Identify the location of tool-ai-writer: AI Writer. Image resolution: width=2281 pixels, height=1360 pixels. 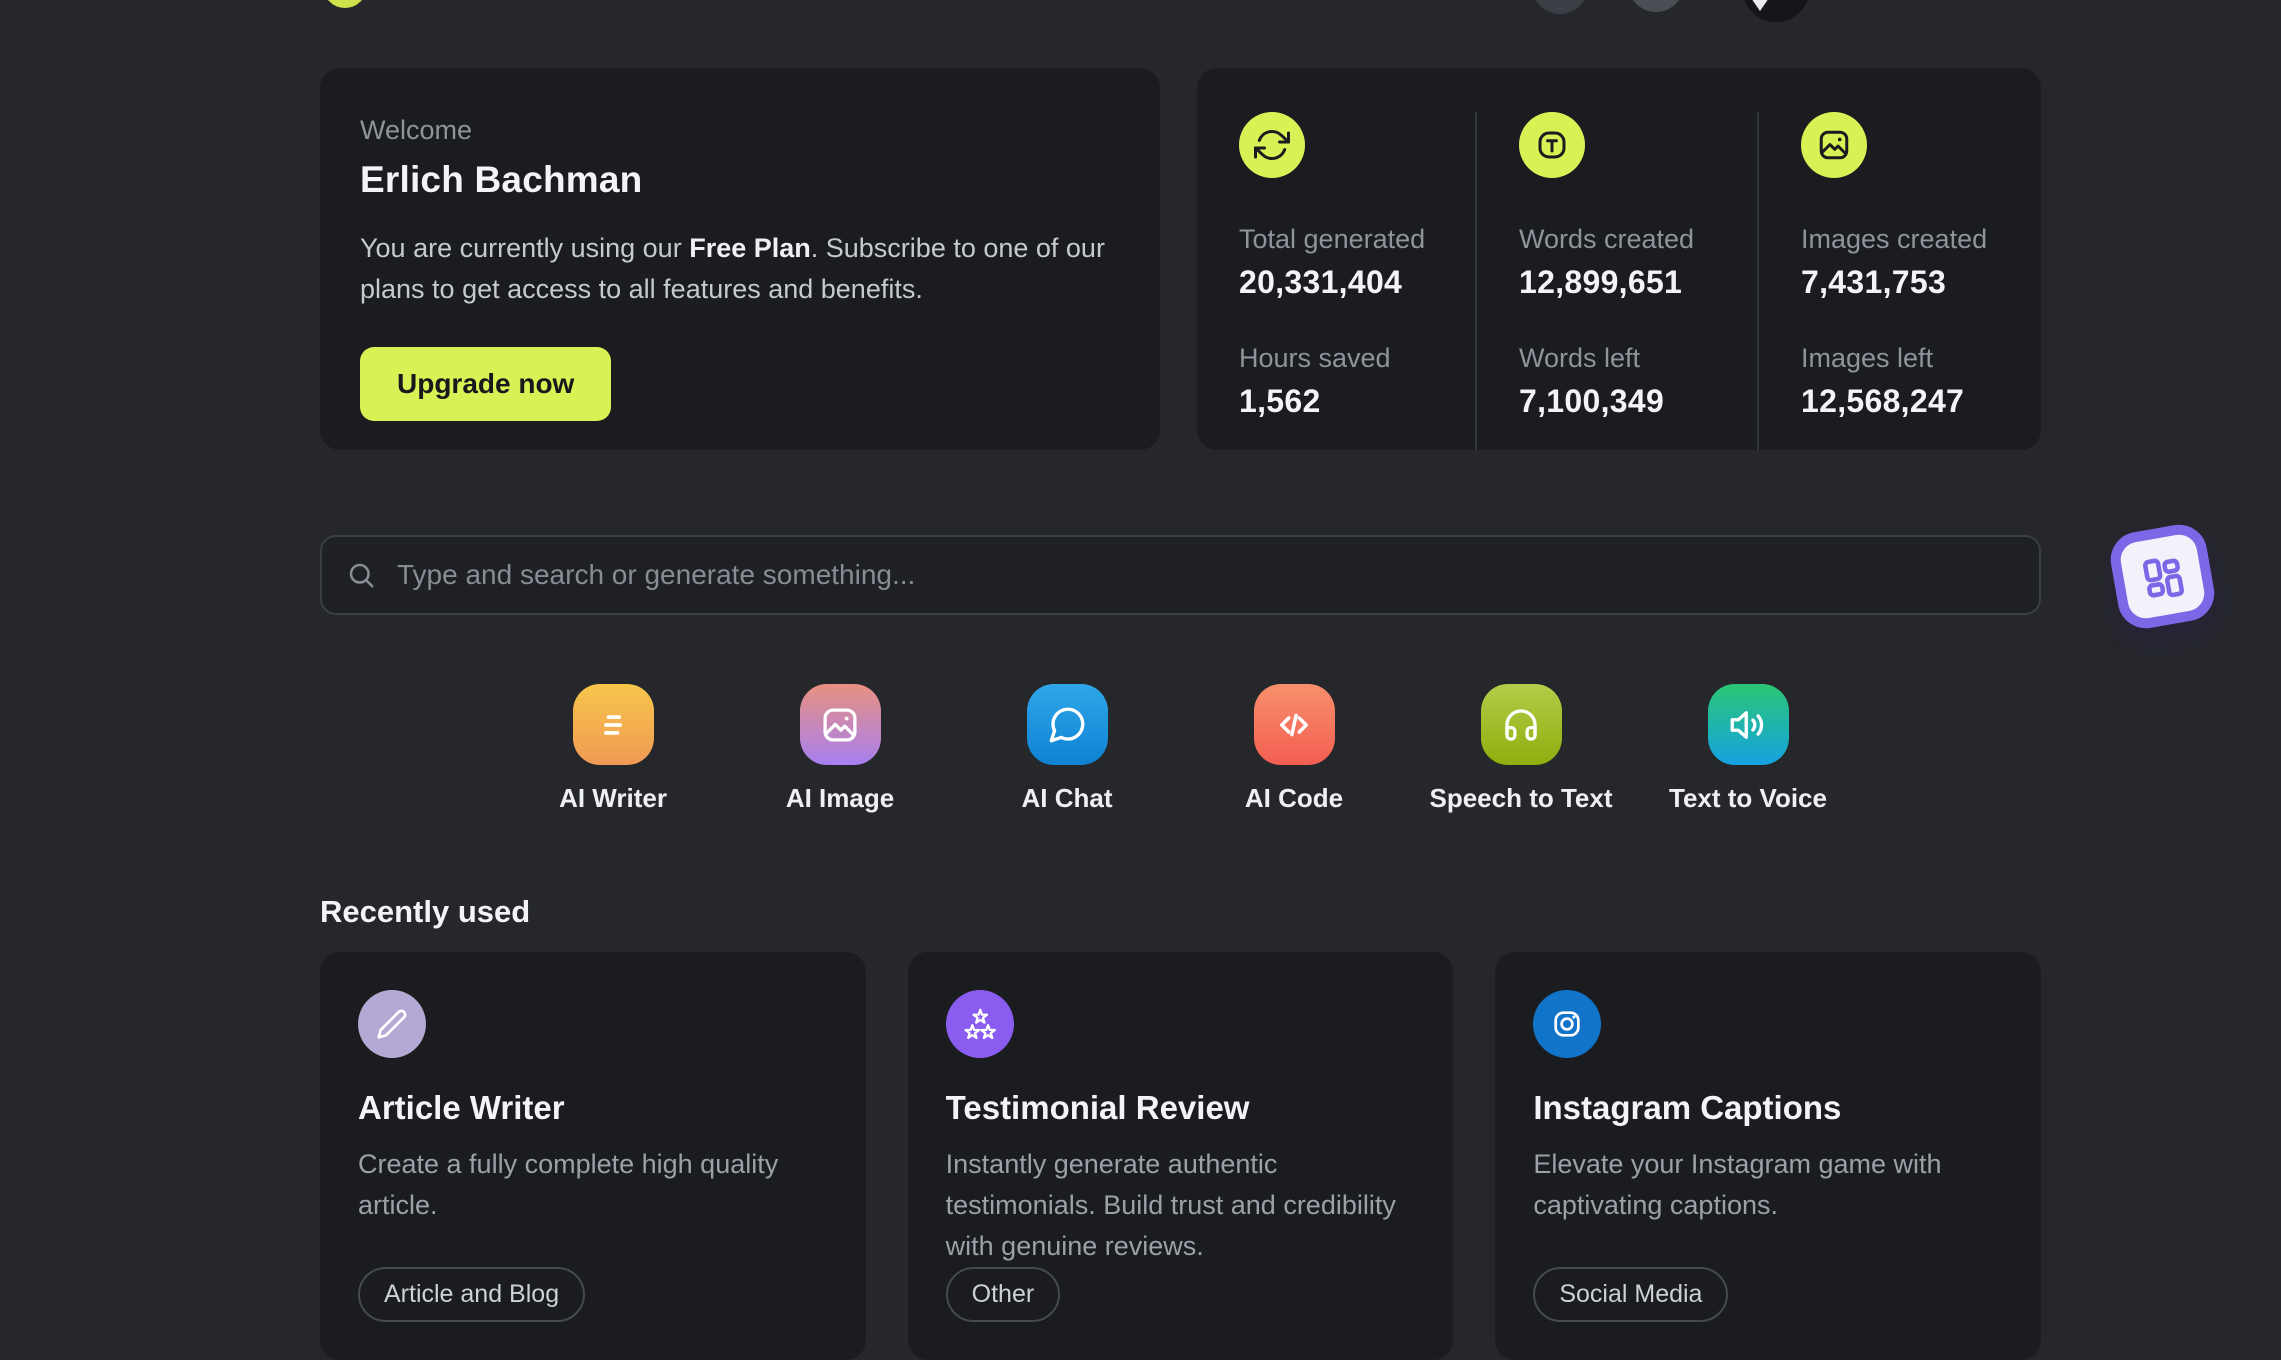
(613, 749).